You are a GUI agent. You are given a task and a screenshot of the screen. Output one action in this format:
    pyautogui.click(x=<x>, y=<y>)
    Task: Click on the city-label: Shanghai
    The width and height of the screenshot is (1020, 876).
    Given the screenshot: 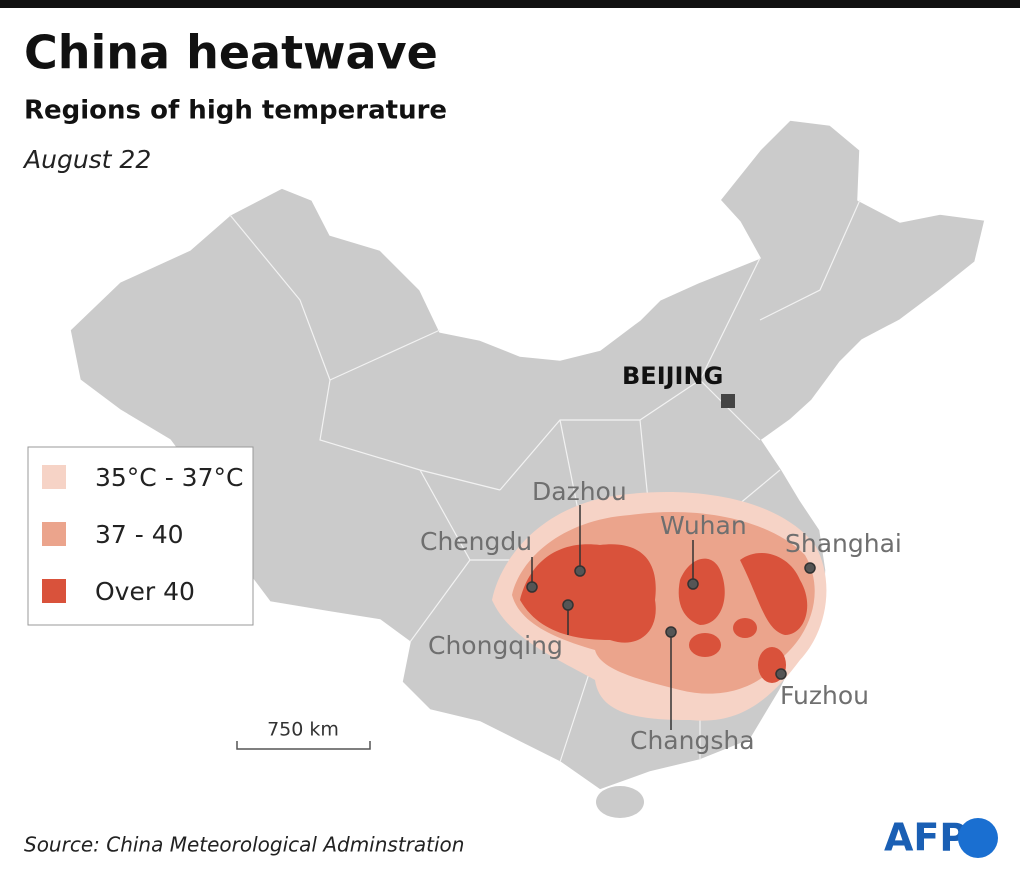 What is the action you would take?
    pyautogui.click(x=843, y=543)
    